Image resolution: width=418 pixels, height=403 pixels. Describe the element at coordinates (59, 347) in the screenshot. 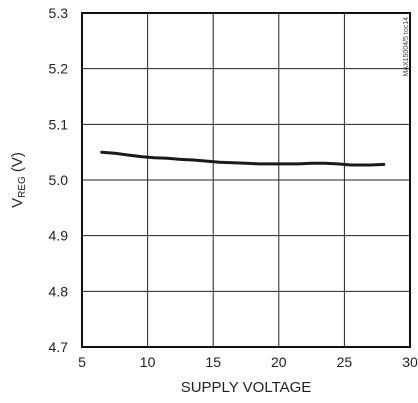

I see `y-tick-label: 4.7` at that location.